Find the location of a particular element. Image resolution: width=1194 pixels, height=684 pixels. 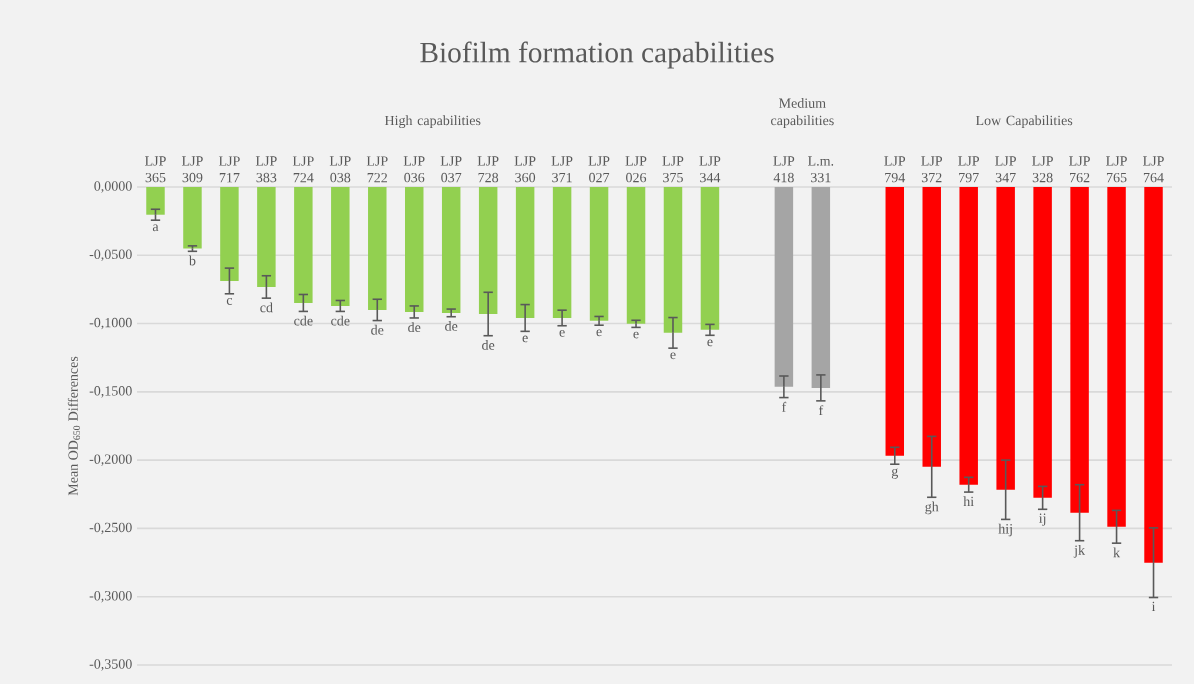

x-tick-label: LJP 375 is located at coordinates (673, 169).